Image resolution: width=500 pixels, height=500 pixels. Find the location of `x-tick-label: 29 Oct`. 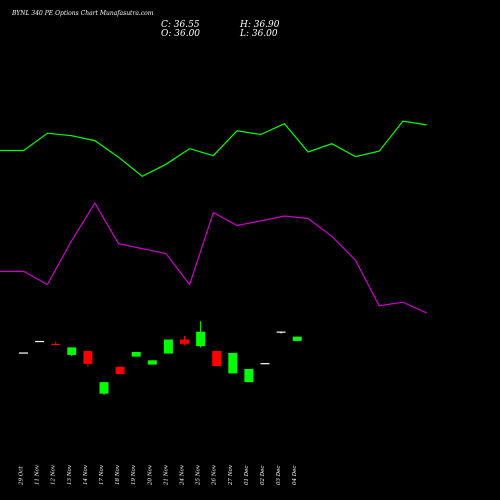

x-tick-label: 29 Oct is located at coordinates (22, 476).